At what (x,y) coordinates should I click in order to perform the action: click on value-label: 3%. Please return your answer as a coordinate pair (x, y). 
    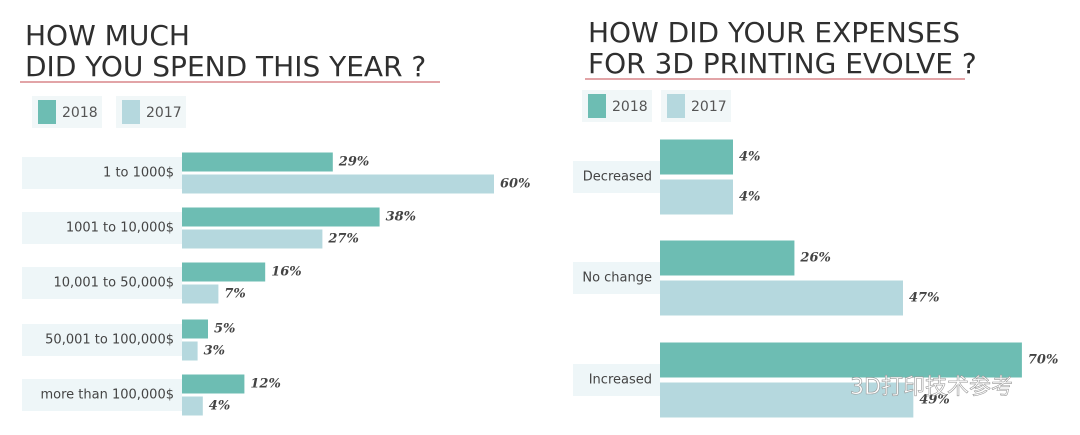
    Looking at the image, I should click on (214, 351).